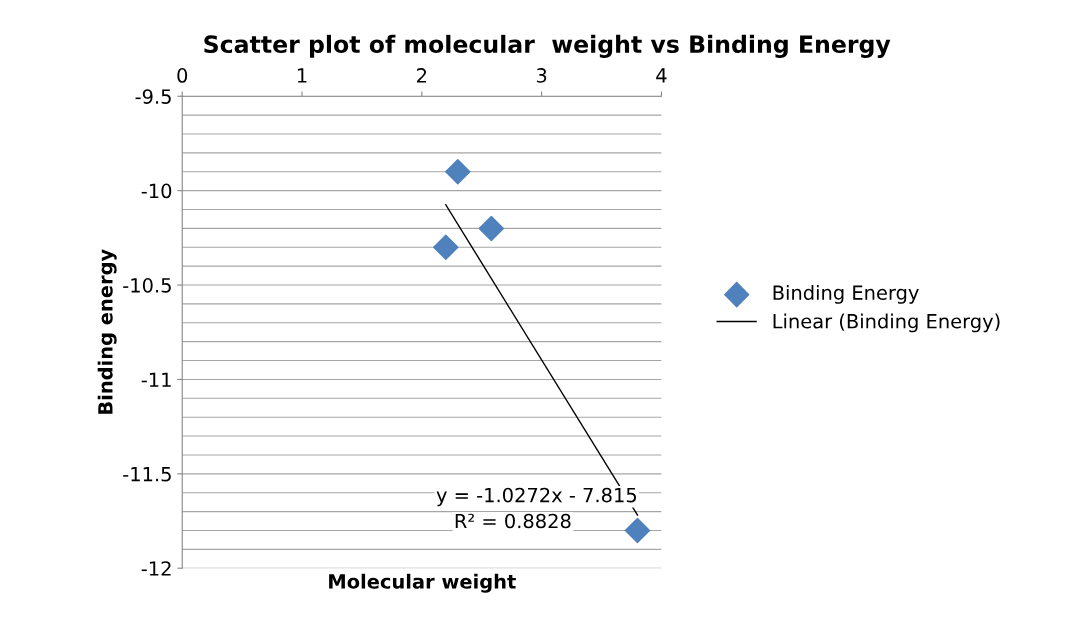 Image resolution: width=1072 pixels, height=621 pixels. I want to click on x-tick-label: 2, so click(422, 75).